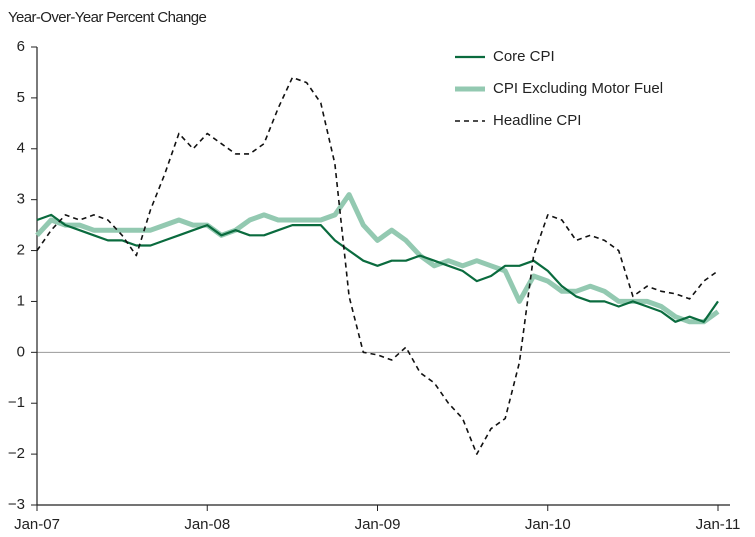 The image size is (755, 537). Describe the element at coordinates (21, 300) in the screenshot. I see `y-tick-label: 1` at that location.